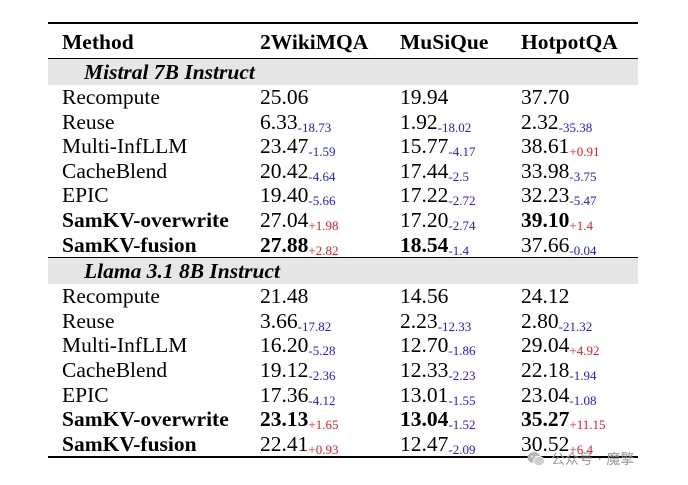 This screenshot has height=485, width=688. I want to click on score-value: 23.13, so click(284, 419).